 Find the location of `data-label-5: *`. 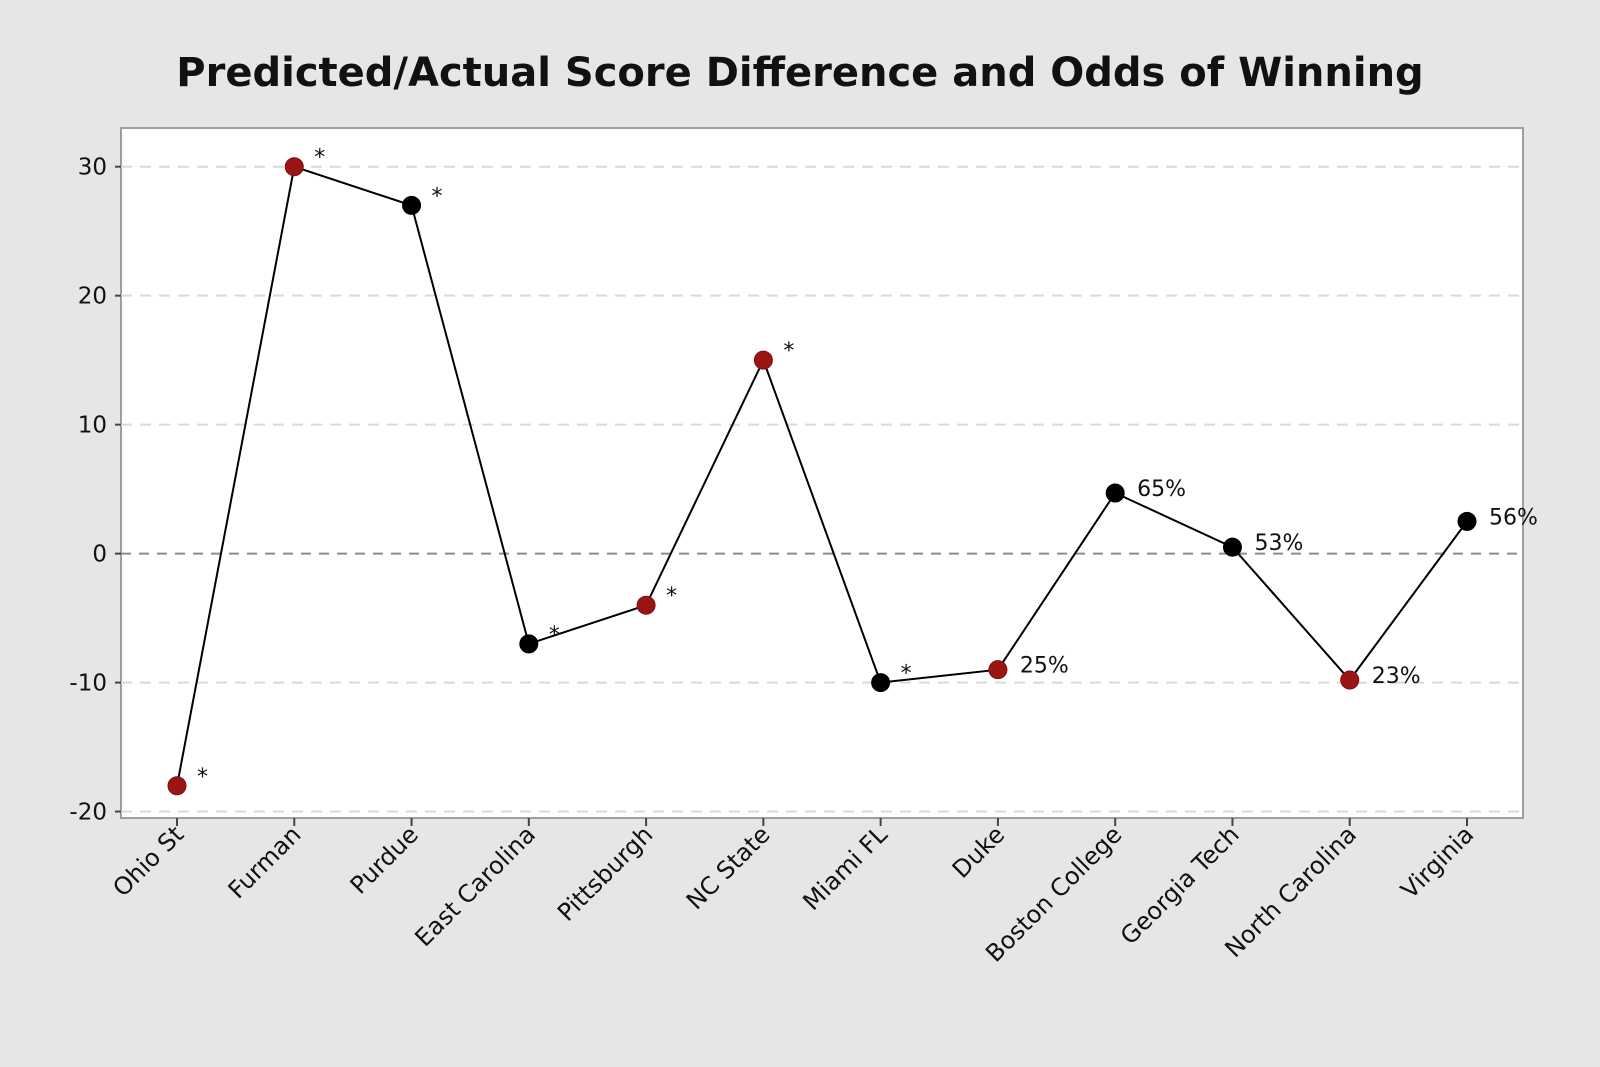

data-label-5: * is located at coordinates (788, 351).